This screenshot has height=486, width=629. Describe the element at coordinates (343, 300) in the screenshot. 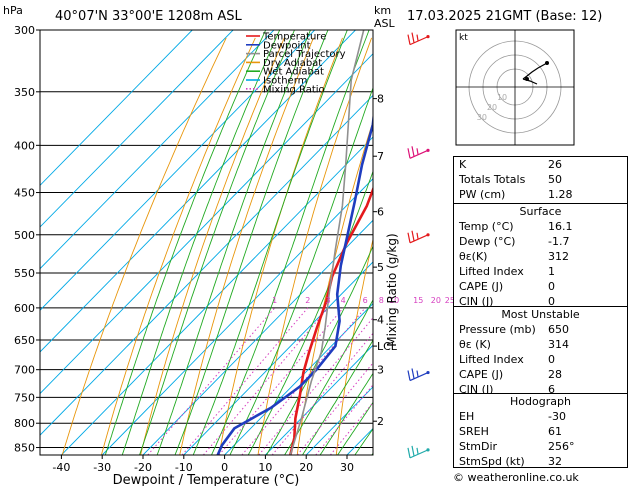

I see `mixing-ratio-label: 4` at that location.